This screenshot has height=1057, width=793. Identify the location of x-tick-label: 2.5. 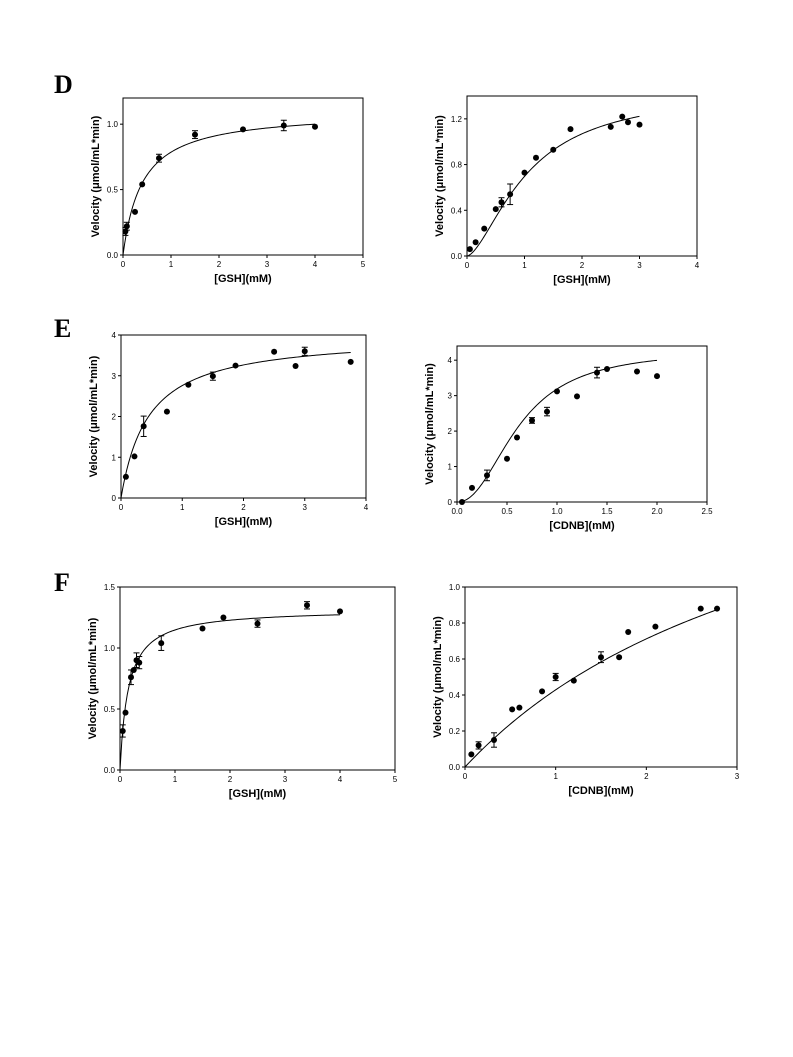
(707, 511).